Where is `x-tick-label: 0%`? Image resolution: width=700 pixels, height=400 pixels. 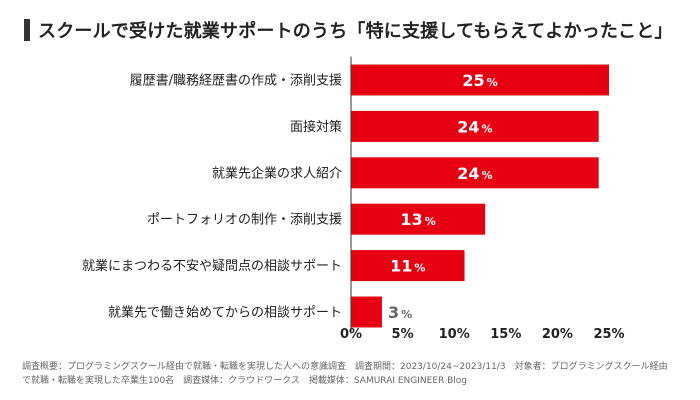
x-tick-label: 0% is located at coordinates (351, 334).